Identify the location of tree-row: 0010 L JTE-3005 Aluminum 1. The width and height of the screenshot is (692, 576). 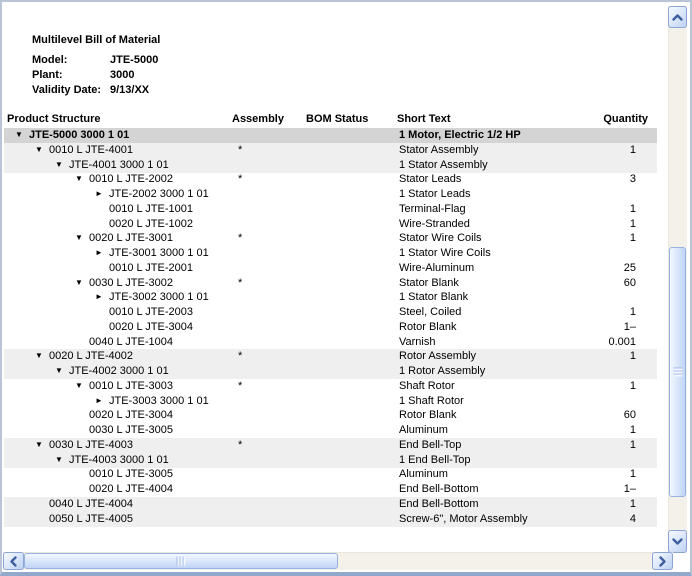
(330, 474).